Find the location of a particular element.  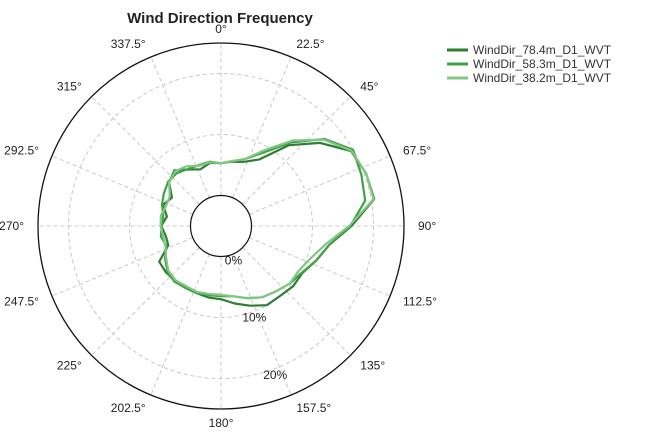

direction-label: 45° is located at coordinates (369, 87).